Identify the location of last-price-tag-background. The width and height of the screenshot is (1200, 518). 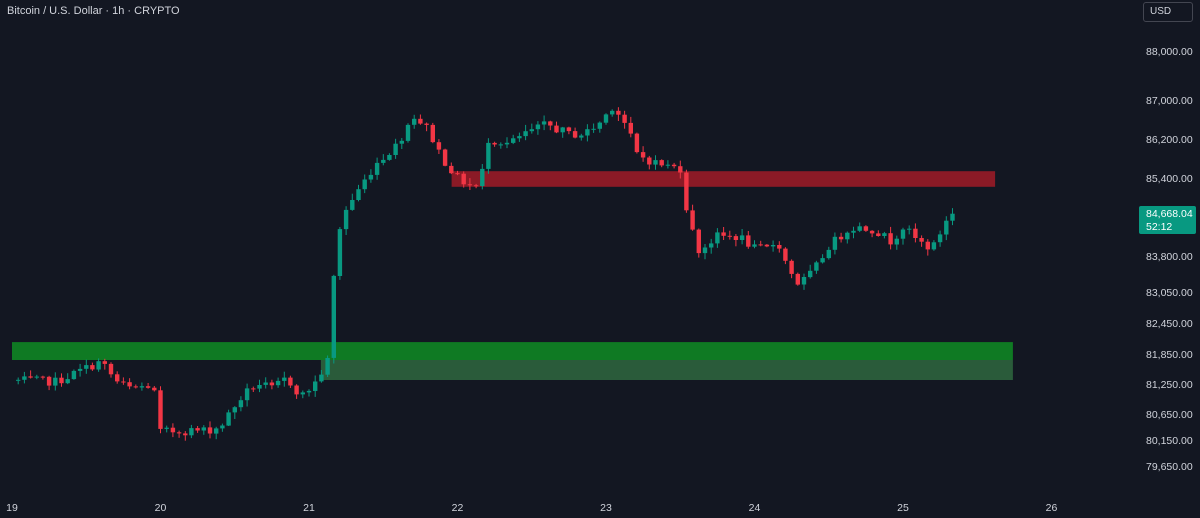
(1167, 220).